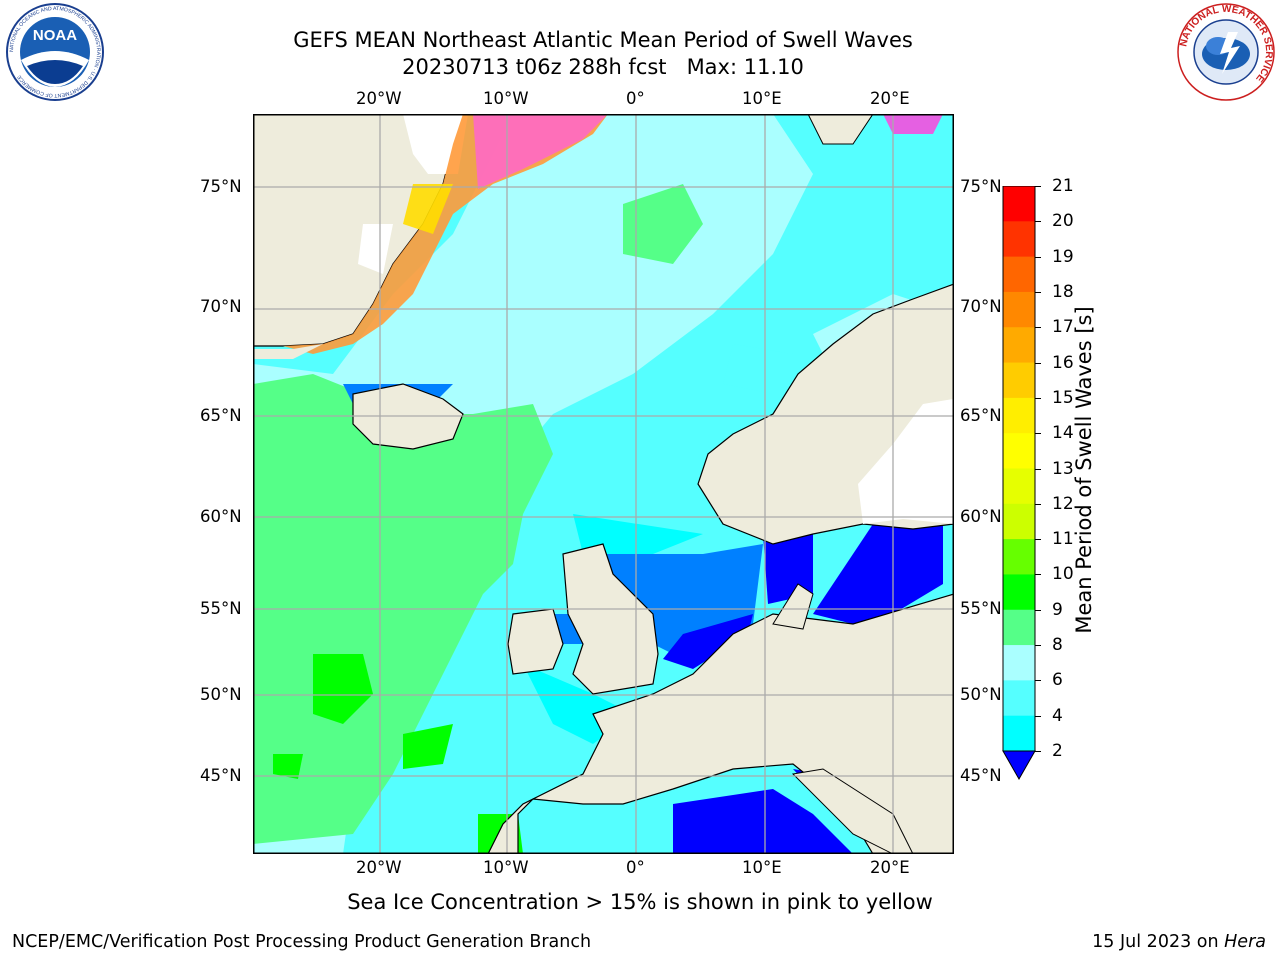 This screenshot has width=1280, height=960. I want to click on colorbar-tick-label: 12, so click(1063, 503).